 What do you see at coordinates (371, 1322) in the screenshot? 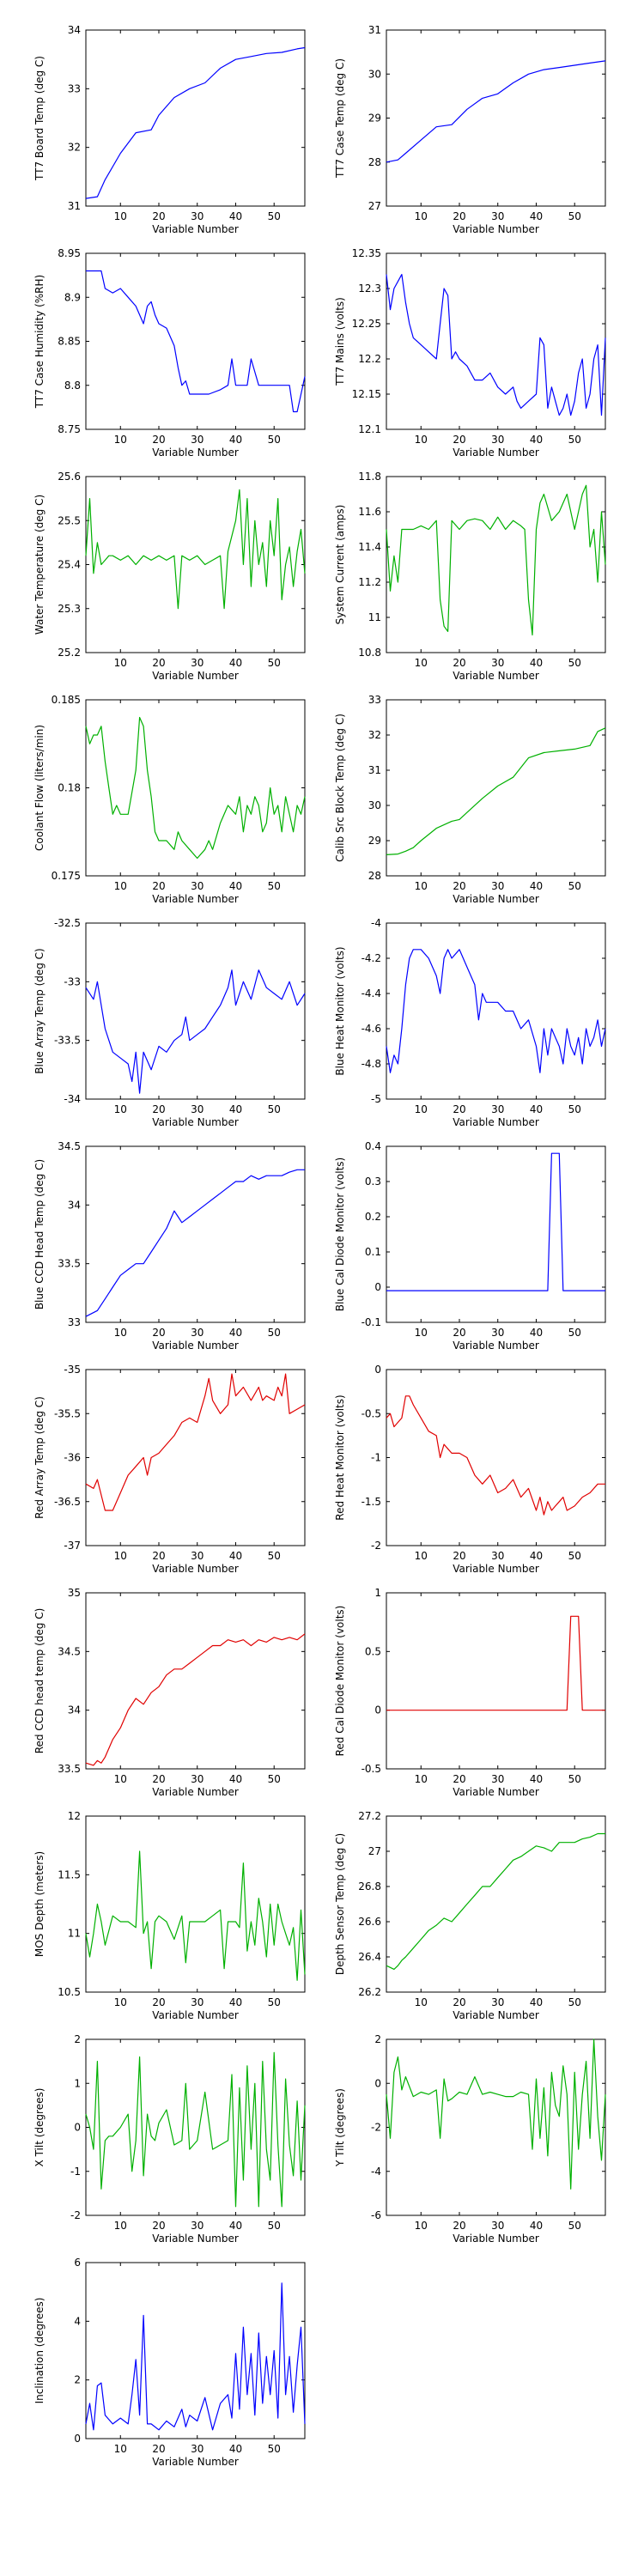
I see `y-tick-label: -0.1` at bounding box center [371, 1322].